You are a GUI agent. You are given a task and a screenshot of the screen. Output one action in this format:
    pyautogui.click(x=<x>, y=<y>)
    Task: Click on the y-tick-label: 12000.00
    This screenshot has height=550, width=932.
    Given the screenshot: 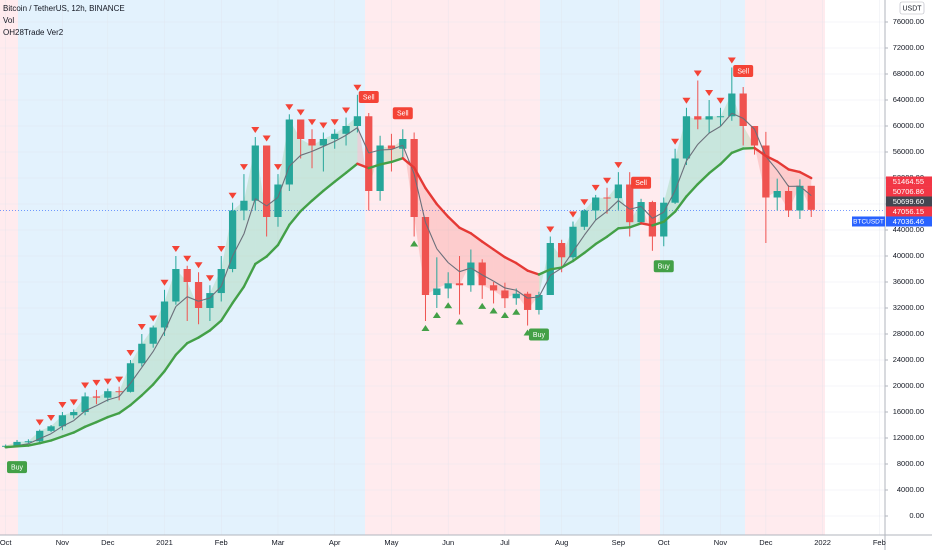 What is the action you would take?
    pyautogui.click(x=908, y=437)
    